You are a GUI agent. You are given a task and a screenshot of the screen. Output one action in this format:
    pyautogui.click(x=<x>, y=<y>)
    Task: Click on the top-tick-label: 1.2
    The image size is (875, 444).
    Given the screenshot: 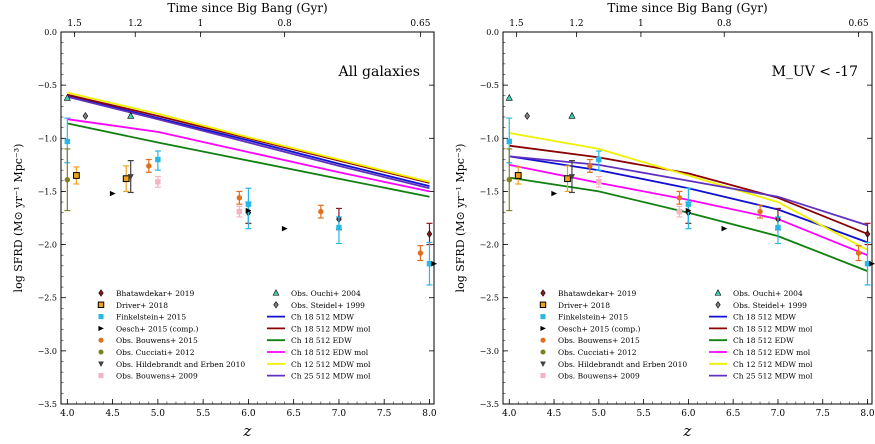 What is the action you would take?
    pyautogui.click(x=576, y=24)
    